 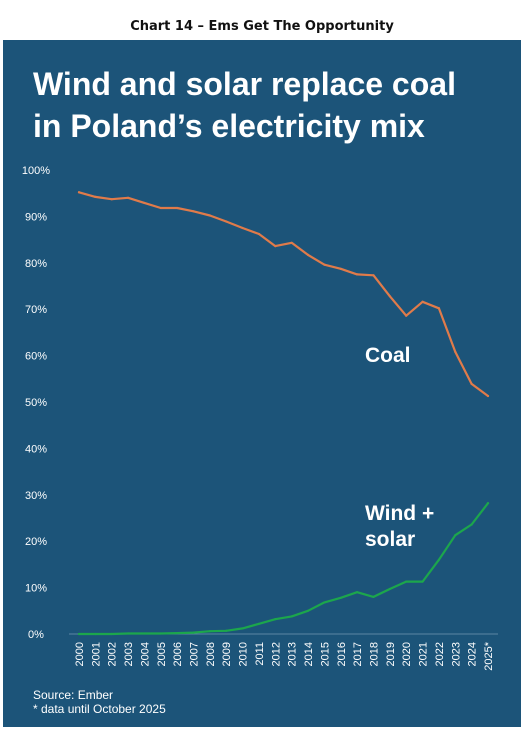 What do you see at coordinates (36, 635) in the screenshot?
I see `y-tick-label: 0%` at bounding box center [36, 635].